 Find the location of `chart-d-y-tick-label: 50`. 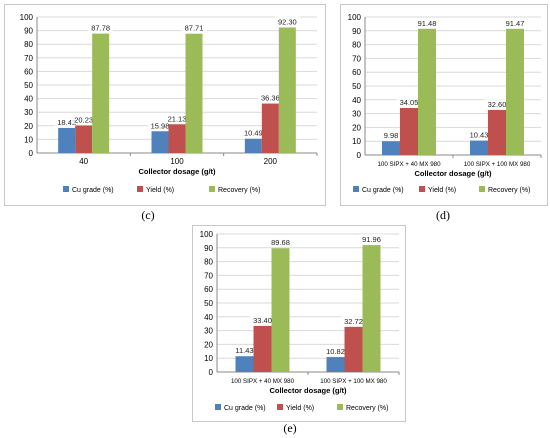

chart-d-y-tick-label: 50 is located at coordinates (356, 86).